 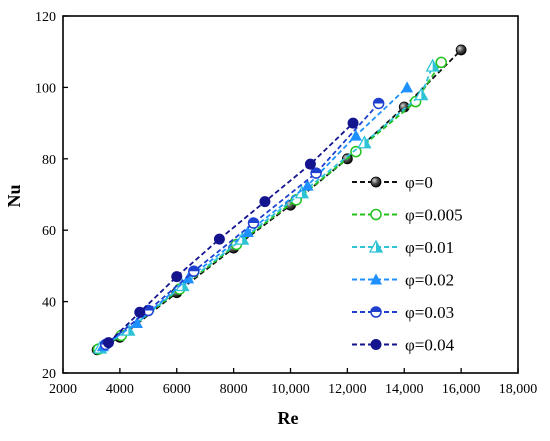 I want to click on legend-label: φ=0.005, so click(x=434, y=215).